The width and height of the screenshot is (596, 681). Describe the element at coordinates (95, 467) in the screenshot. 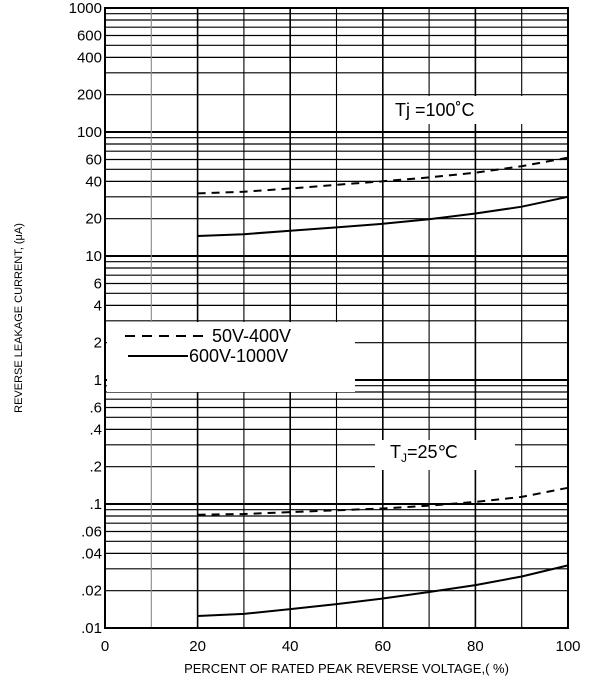

I see `y-tick-label: .2` at that location.